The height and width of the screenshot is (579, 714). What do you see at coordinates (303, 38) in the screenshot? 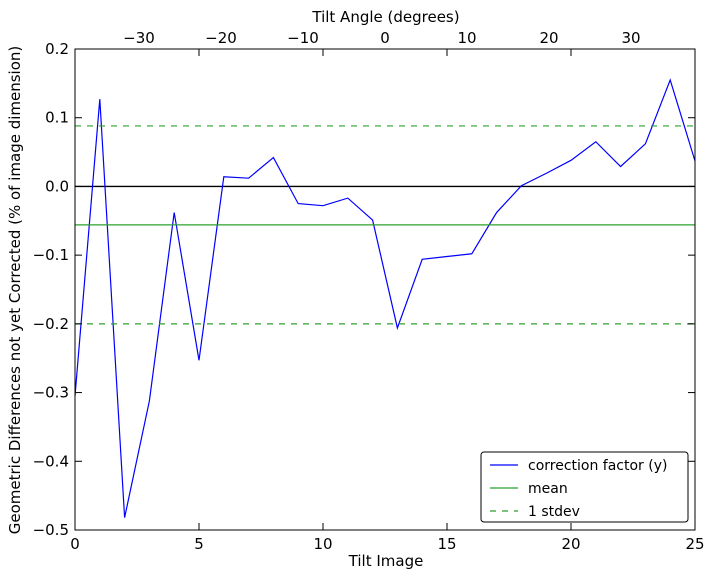
I see `x2-tick-label: −10` at bounding box center [303, 38].